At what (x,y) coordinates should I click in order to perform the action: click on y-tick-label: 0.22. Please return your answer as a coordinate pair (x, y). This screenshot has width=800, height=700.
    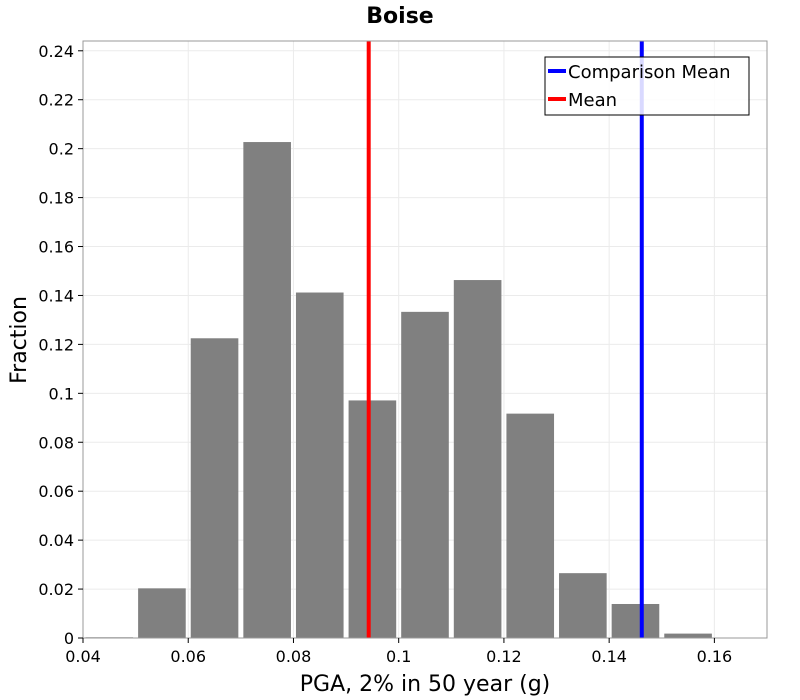
    Looking at the image, I should click on (56, 100).